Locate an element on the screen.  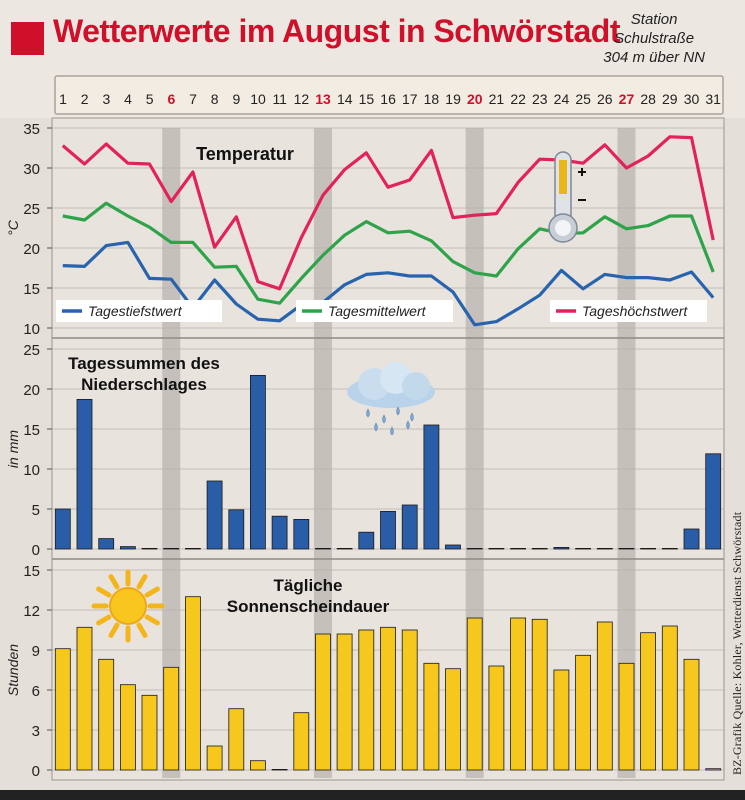
day-label-5: 5 is located at coordinates (150, 99).